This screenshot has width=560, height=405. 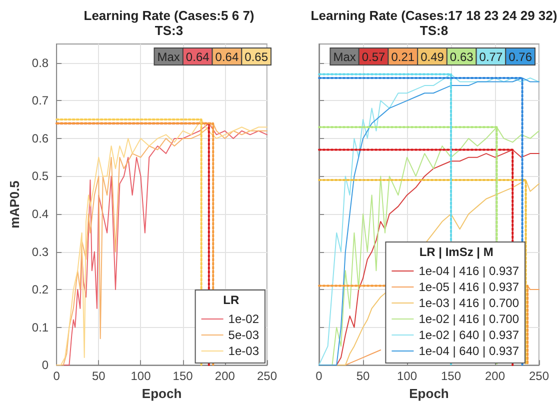 What do you see at coordinates (14, 204) in the screenshot?
I see `y-axis-title: mAP0.5` at bounding box center [14, 204].